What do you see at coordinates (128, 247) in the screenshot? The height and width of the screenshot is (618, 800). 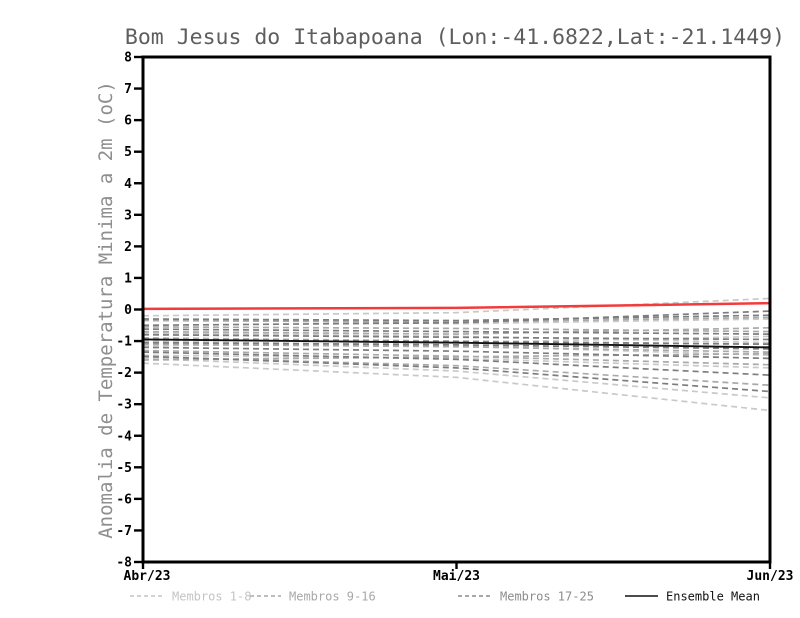 I see `y-tick-label: 2` at bounding box center [128, 247].